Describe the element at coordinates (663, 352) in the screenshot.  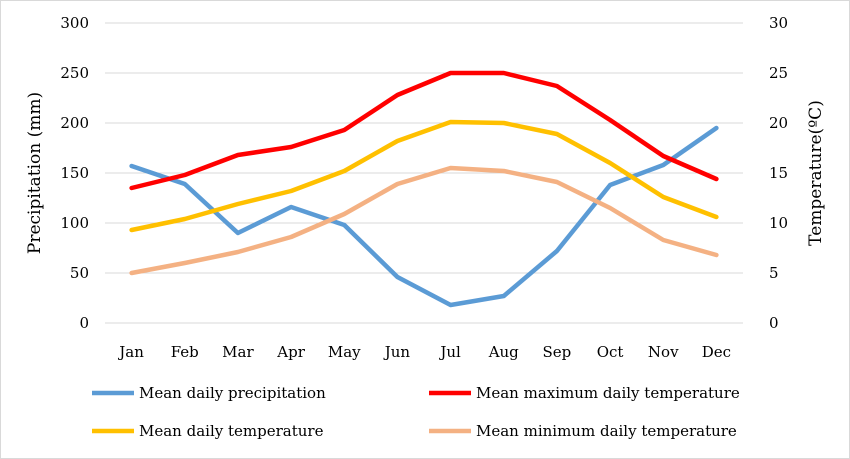
I see `x-axis-tick-label: Nov` at that location.